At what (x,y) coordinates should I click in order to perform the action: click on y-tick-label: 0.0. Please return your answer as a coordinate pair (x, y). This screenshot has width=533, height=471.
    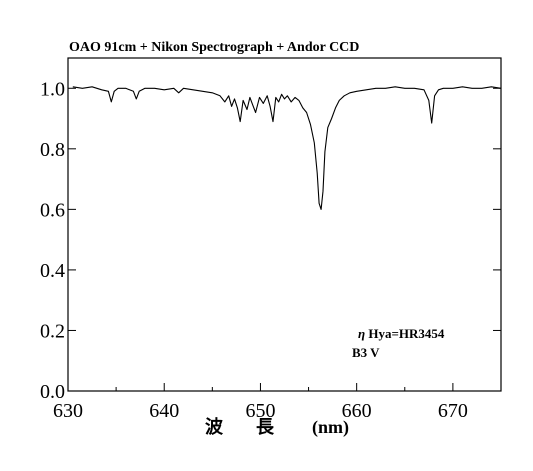
    Looking at the image, I should click on (52, 392).